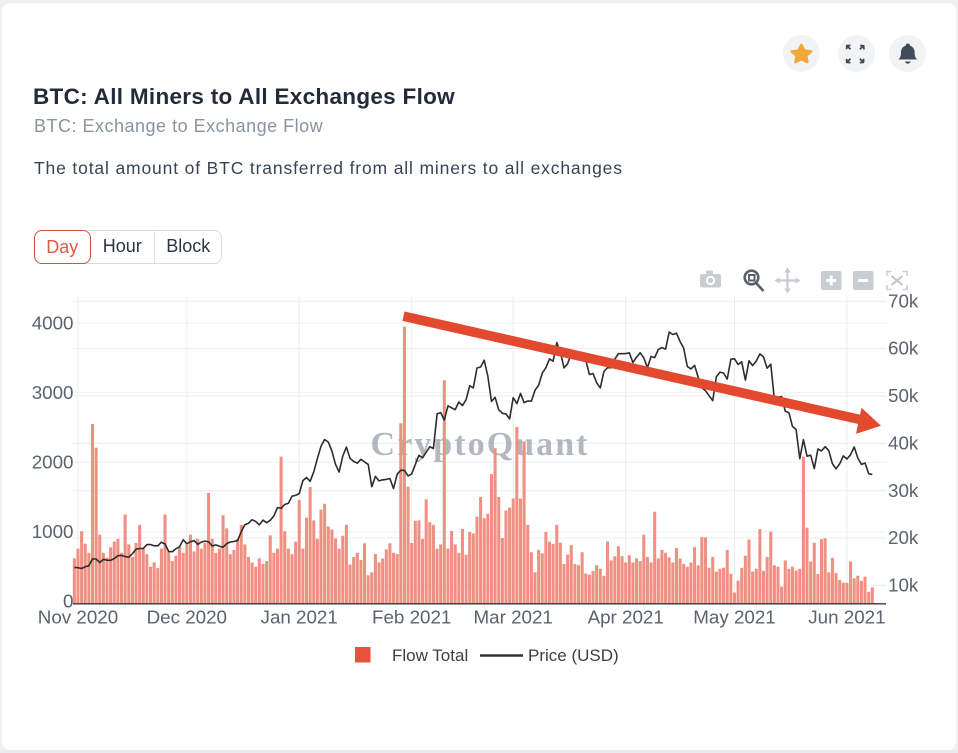 The height and width of the screenshot is (753, 958). I want to click on svg-text: Jan 2021, so click(299, 617).